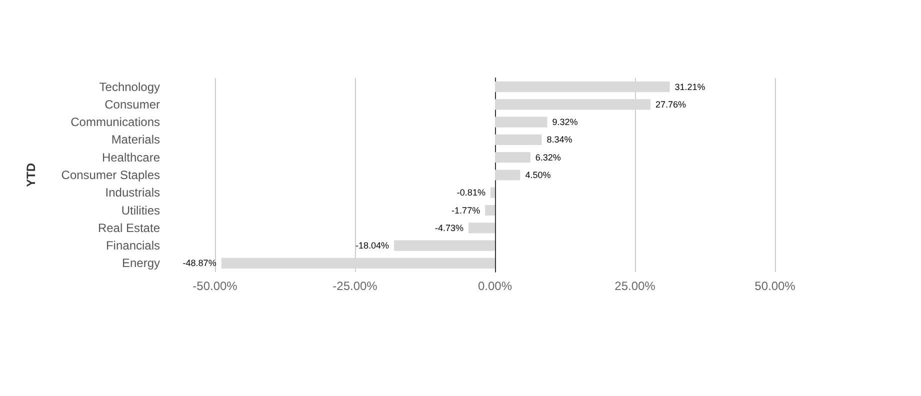 This screenshot has height=396, width=921. Describe the element at coordinates (449, 227) in the screenshot. I see `data-label: -4.73%` at that location.